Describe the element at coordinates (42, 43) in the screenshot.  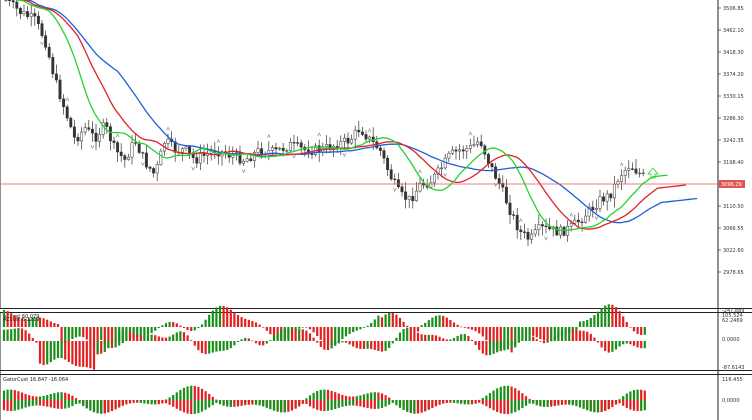
I see `fractal-down-icon` at that location.